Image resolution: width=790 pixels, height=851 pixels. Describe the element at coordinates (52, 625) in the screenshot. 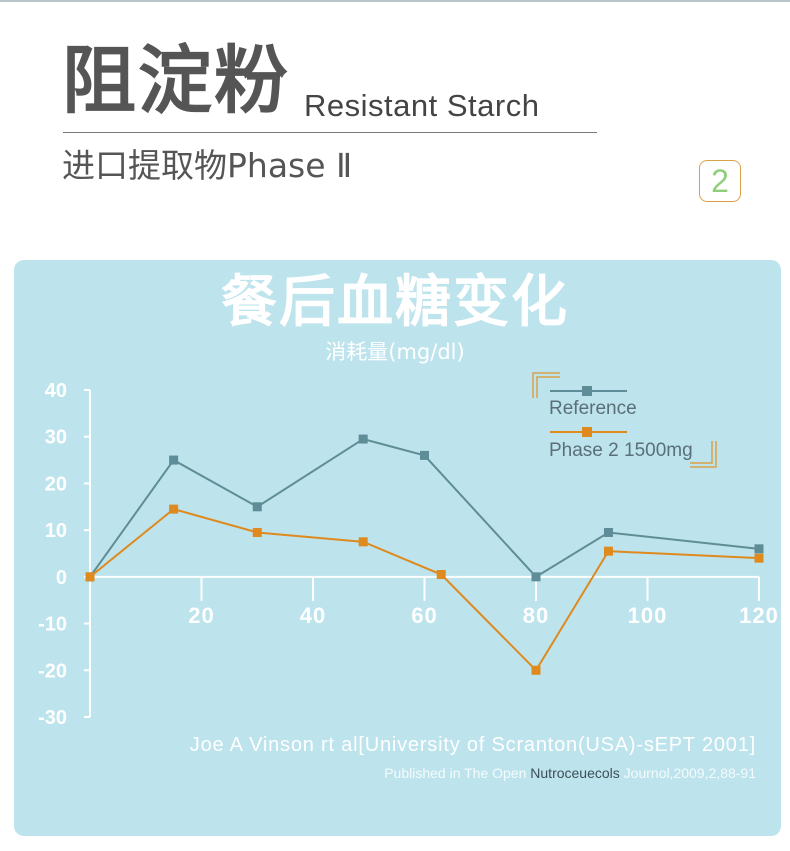

I see `y-tick-label: -10` at that location.